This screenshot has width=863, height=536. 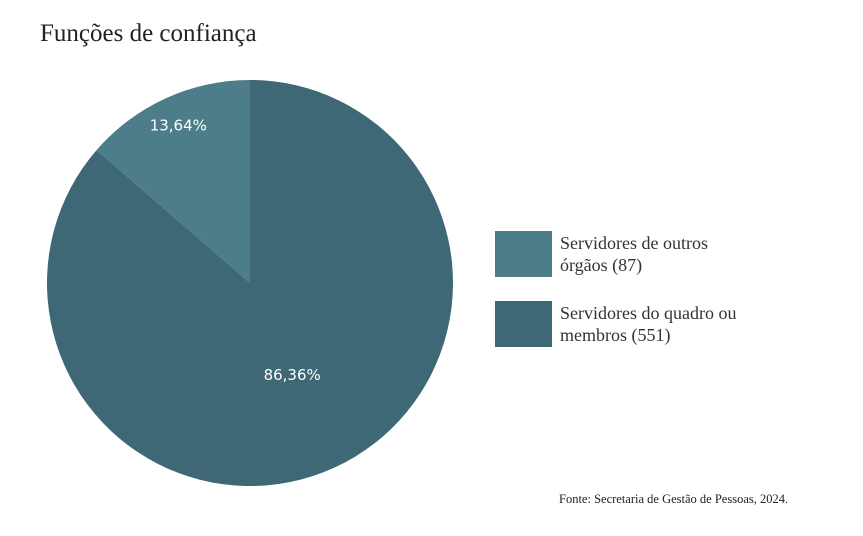 I want to click on legend-item: Servidores de outros órgãos (87), so click(x=620, y=254).